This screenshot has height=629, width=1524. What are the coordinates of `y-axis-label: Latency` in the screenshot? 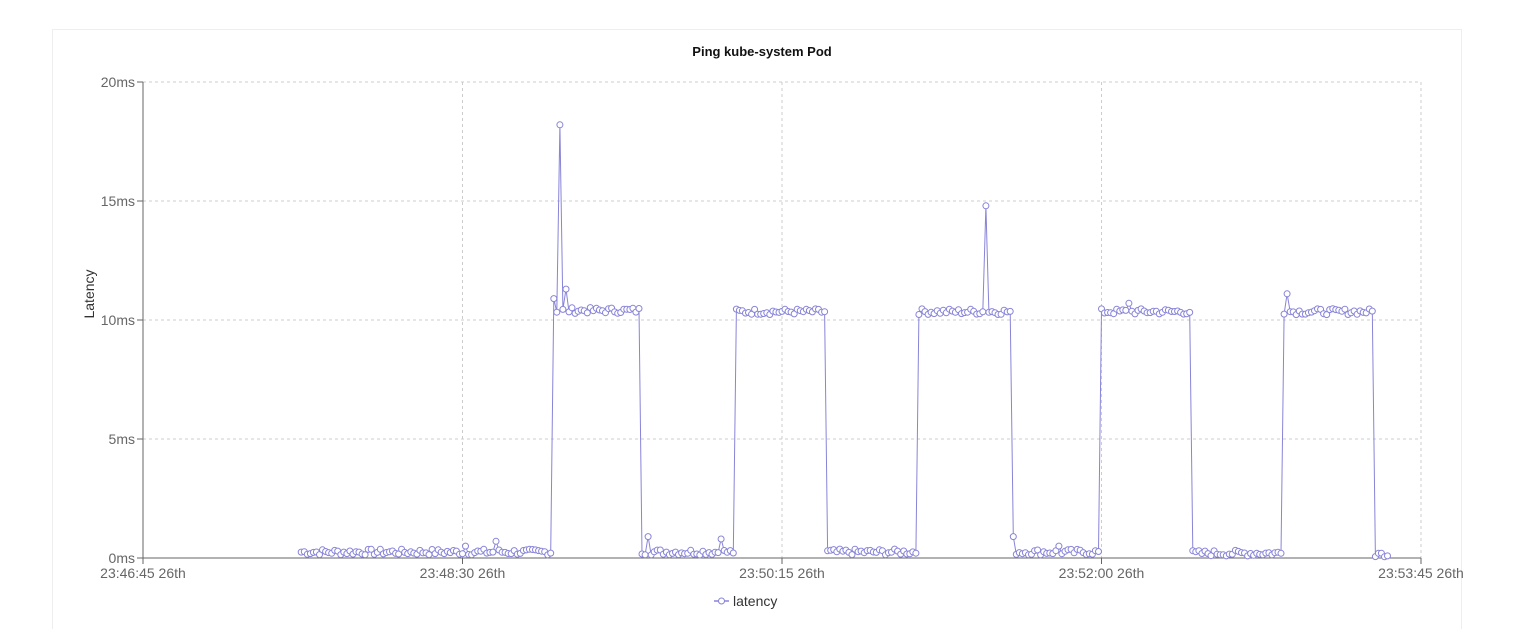 It's located at (89, 293).